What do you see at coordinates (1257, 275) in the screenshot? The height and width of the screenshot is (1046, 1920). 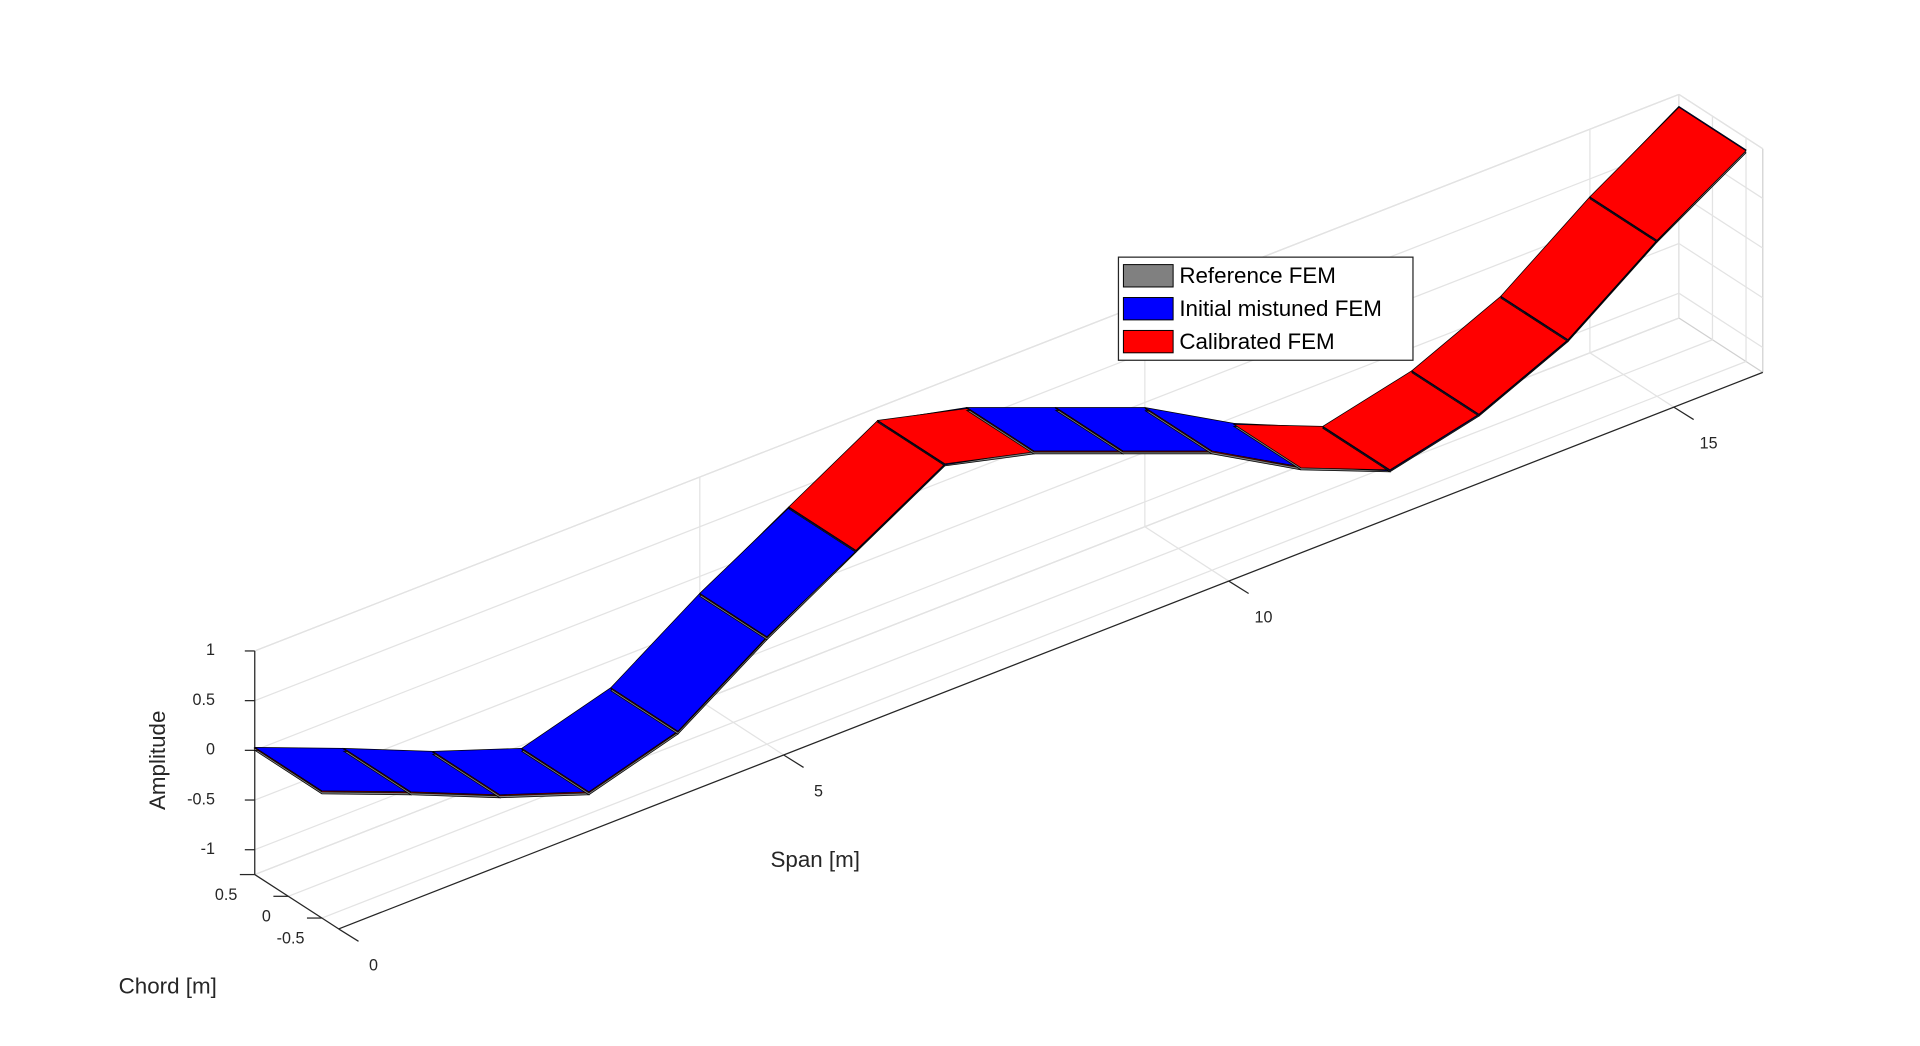 I see `legend-label: Reference FEM` at bounding box center [1257, 275].